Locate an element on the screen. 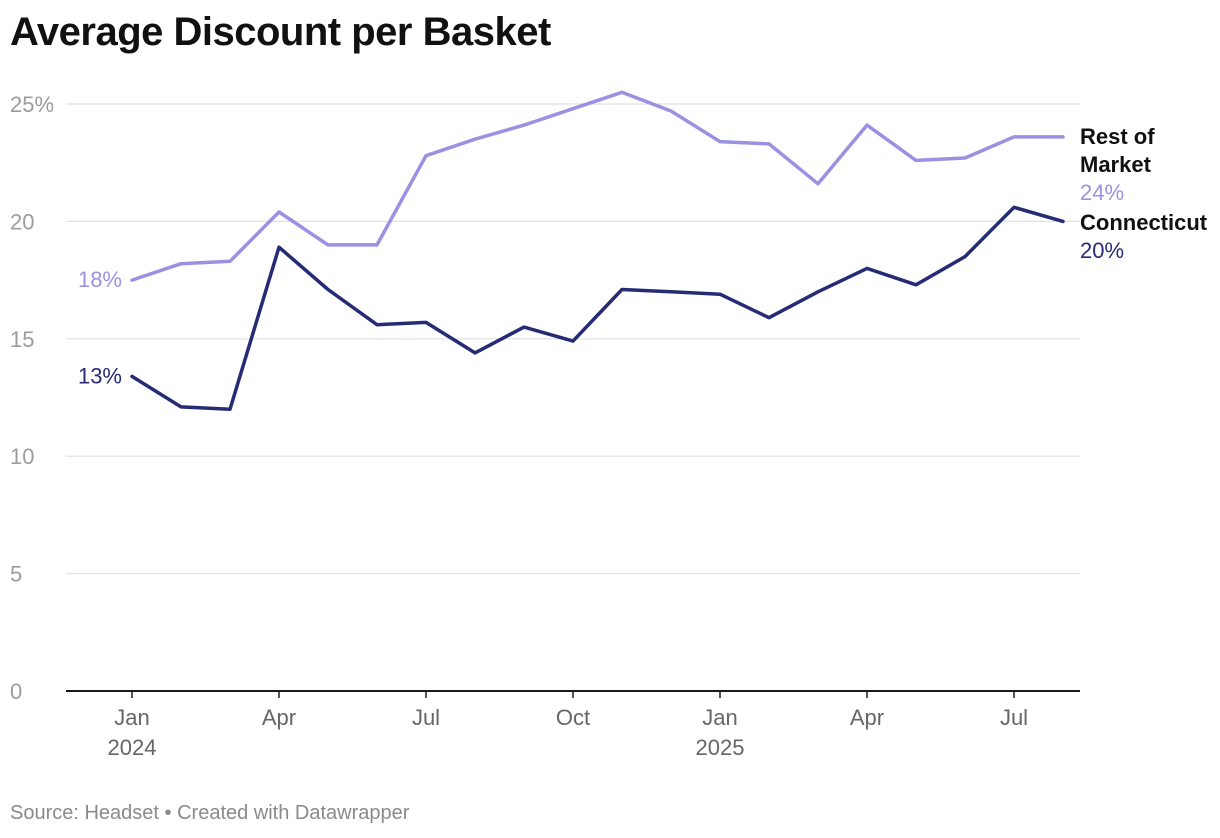 This screenshot has width=1220, height=838. end-name-rest-of-market-line1: Rest of is located at coordinates (1117, 136).